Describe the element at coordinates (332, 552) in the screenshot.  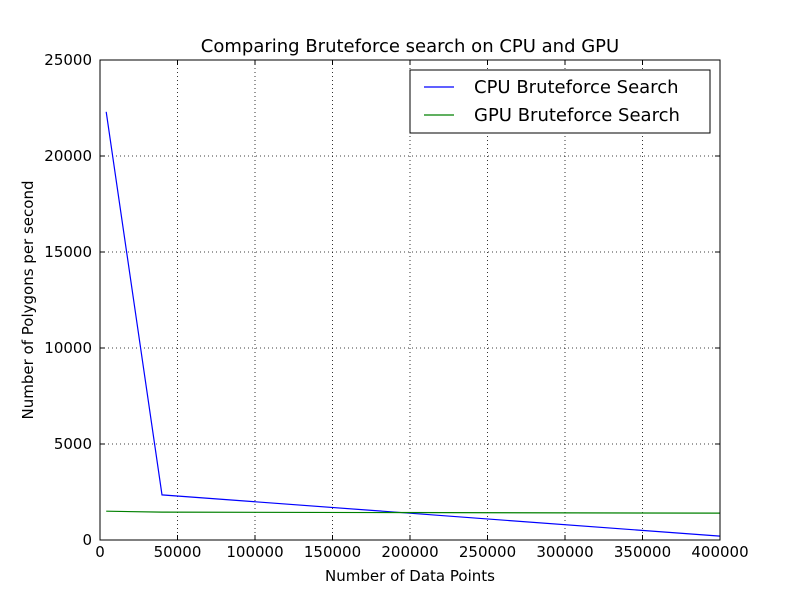
I see `x-tick-label: 150000` at that location.